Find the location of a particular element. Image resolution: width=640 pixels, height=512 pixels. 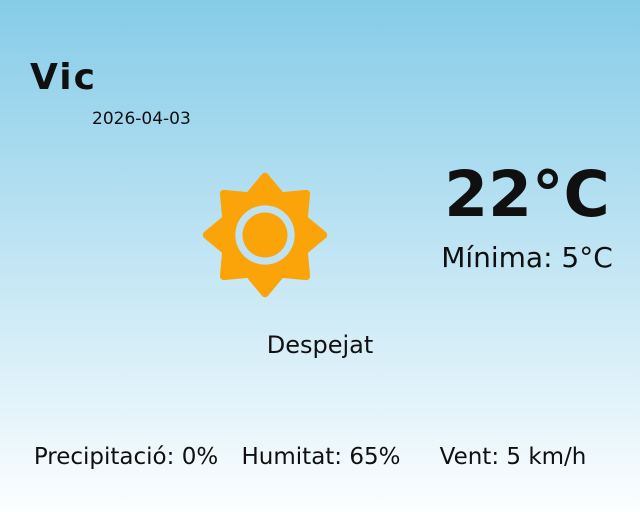

stat-precipitation: Precipitació: 0% is located at coordinates (126, 457).